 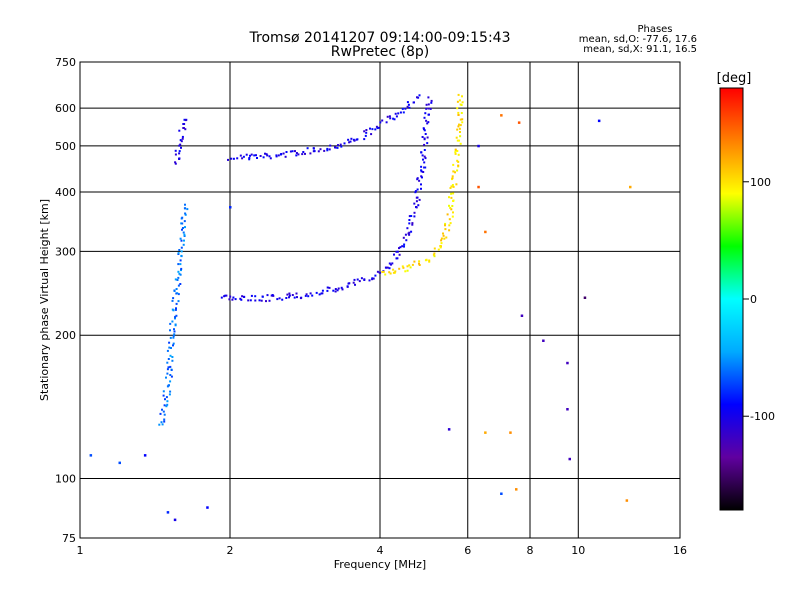 I want to click on y-tick-label: 600, so click(x=65, y=108).